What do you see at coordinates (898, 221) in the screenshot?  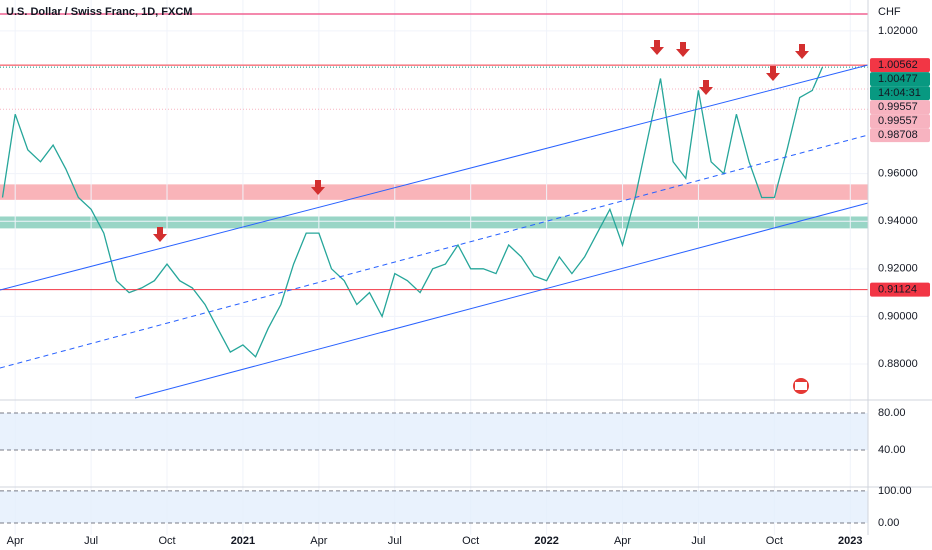 I see `y-tick-label: 0.94000` at bounding box center [898, 221].